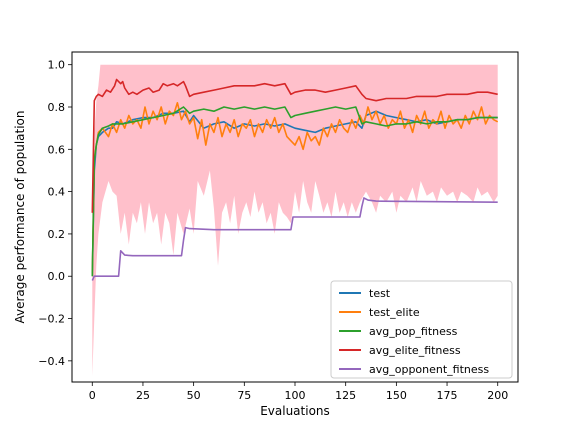 This screenshot has height=432, width=576. Describe the element at coordinates (413, 331) in the screenshot. I see `legend-label: avg_pop_fitness` at that location.